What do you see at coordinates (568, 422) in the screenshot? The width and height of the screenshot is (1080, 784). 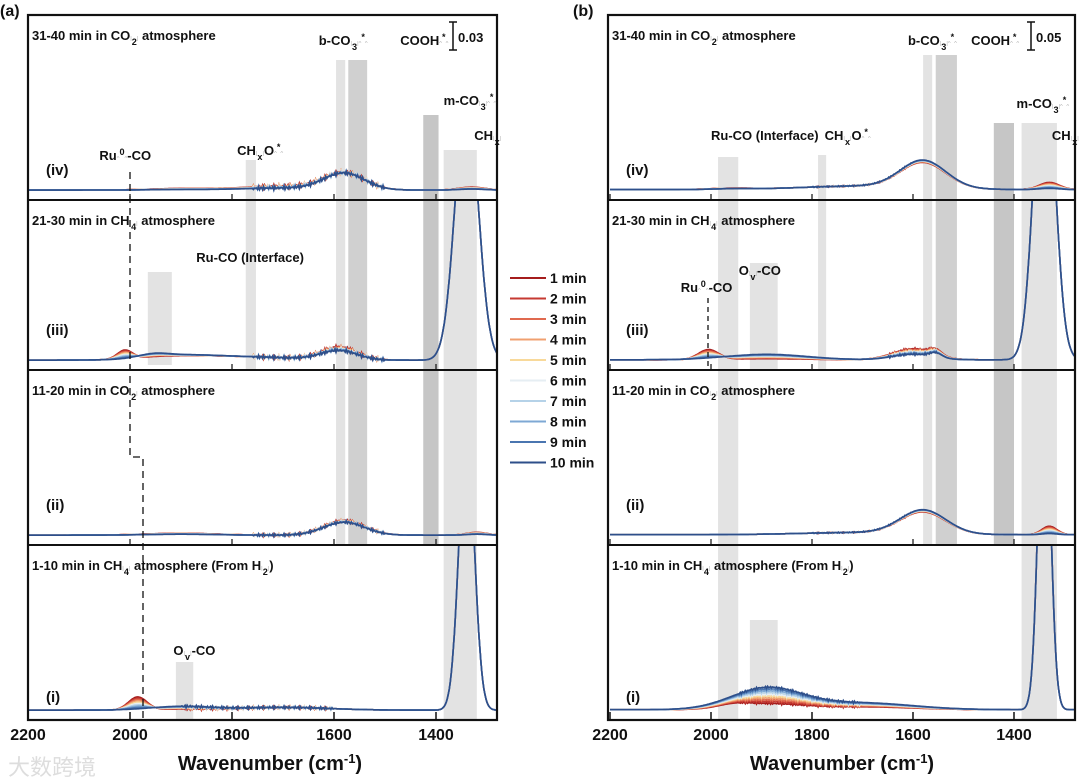 I see `legend-label: 8 min` at bounding box center [568, 422].